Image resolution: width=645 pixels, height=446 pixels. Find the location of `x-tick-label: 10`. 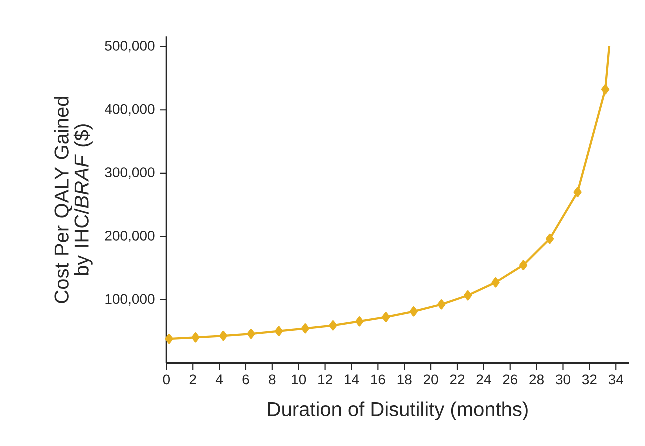

x-tick-label: 10 is located at coordinates (299, 379).